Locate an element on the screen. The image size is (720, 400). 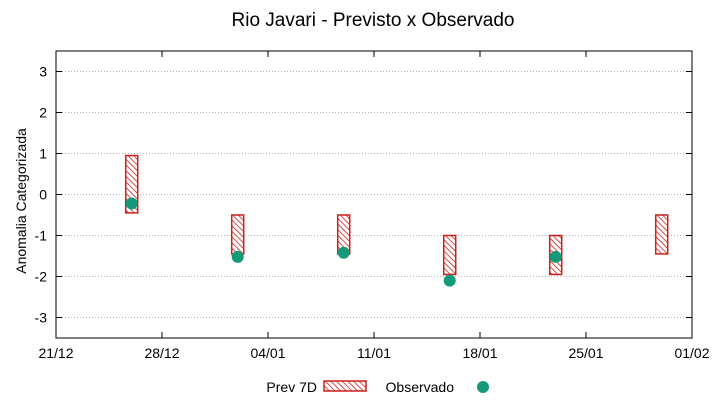
y-tick-label: 1 is located at coordinates (43, 154).